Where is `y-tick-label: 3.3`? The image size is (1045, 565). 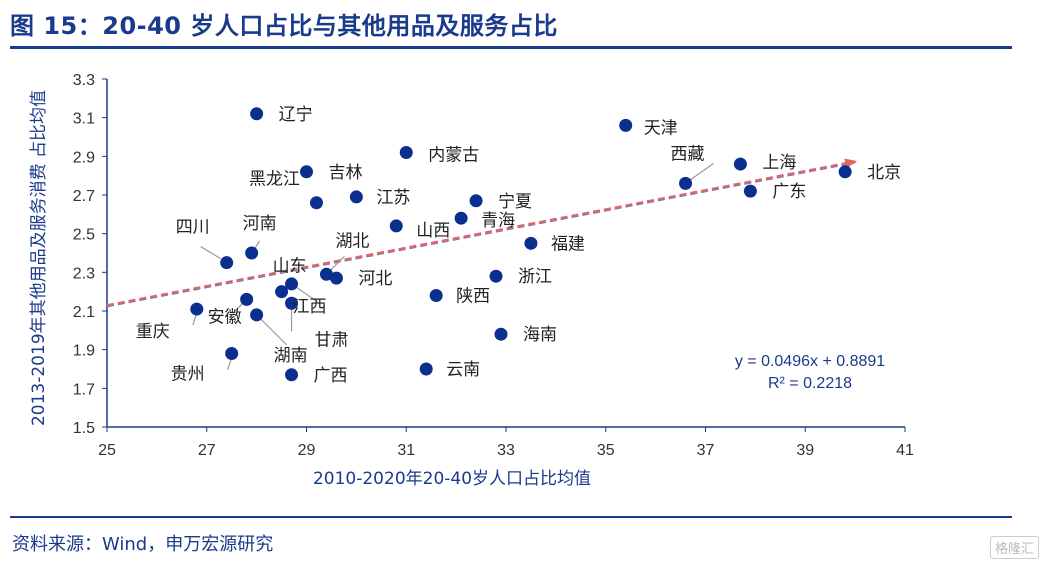 y-tick-label: 3.3 is located at coordinates (84, 80).